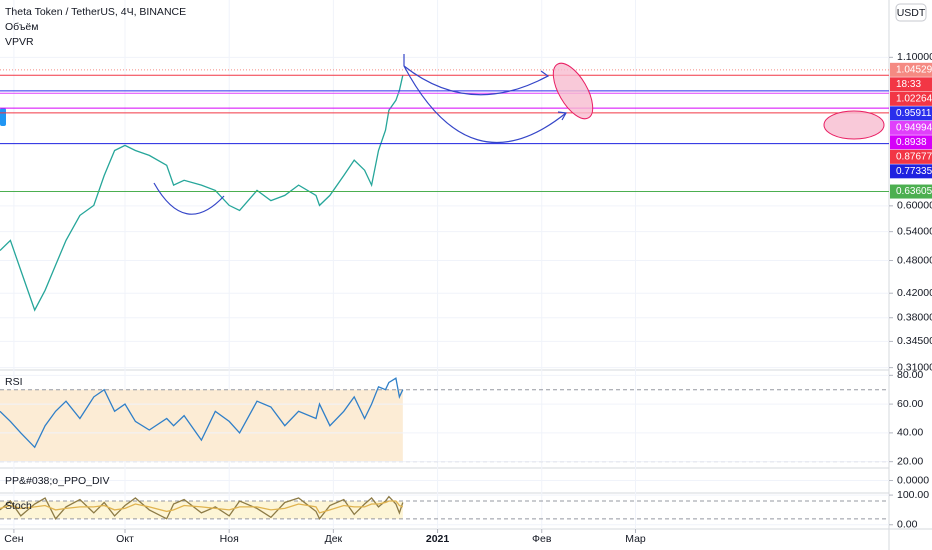 This screenshot has height=550, width=932. Describe the element at coordinates (907, 525) in the screenshot. I see `y-tick-label: 0.00` at that location.